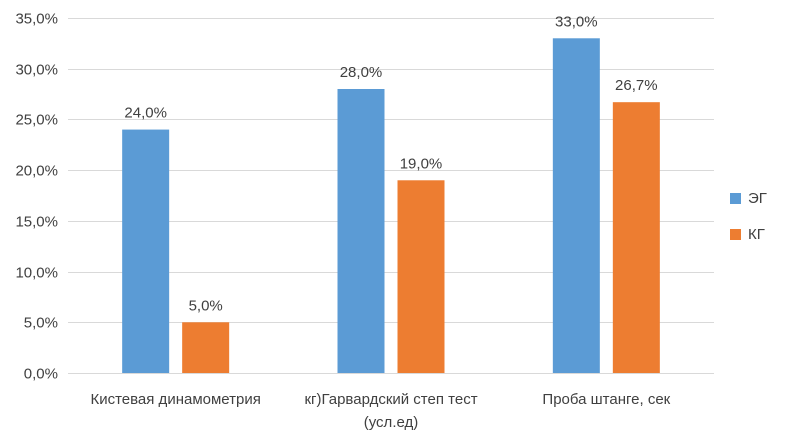  What do you see at coordinates (36, 70) in the screenshot?
I see `y-tick-label: 30,0%` at bounding box center [36, 70].